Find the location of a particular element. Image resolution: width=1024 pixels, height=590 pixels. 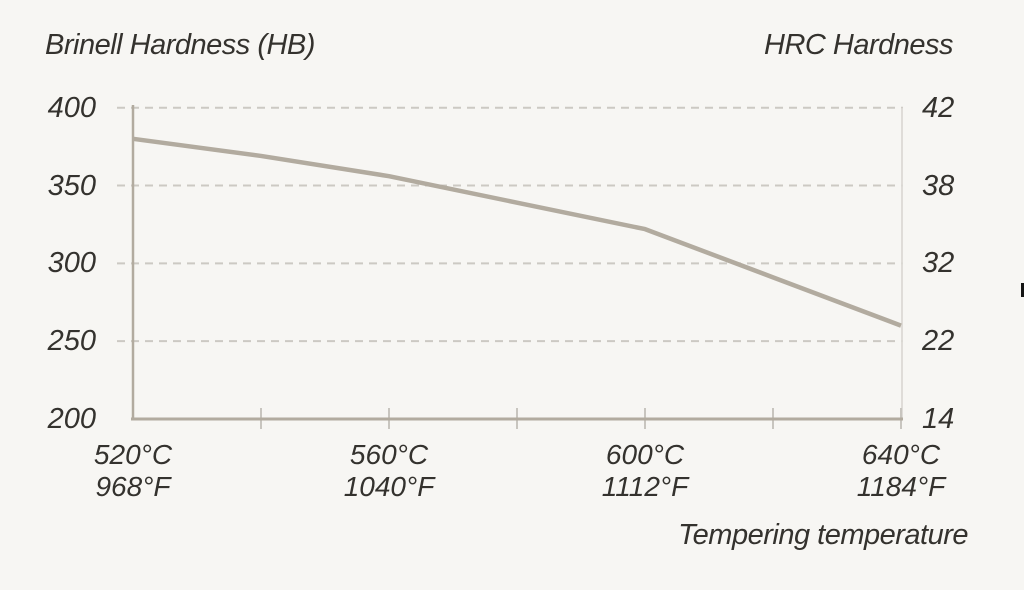

x-axis-tick-label: 640°C 1184°F is located at coordinates (901, 471).